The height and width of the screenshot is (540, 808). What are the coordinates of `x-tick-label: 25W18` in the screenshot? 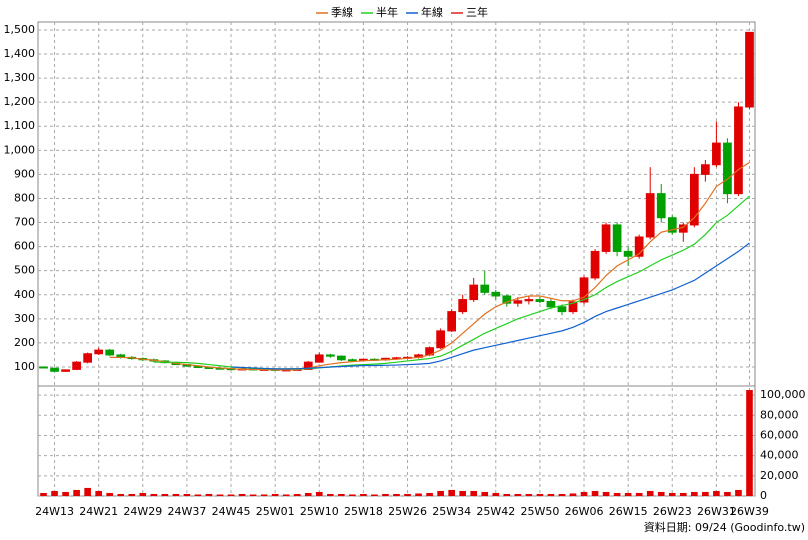 It's located at (363, 511).